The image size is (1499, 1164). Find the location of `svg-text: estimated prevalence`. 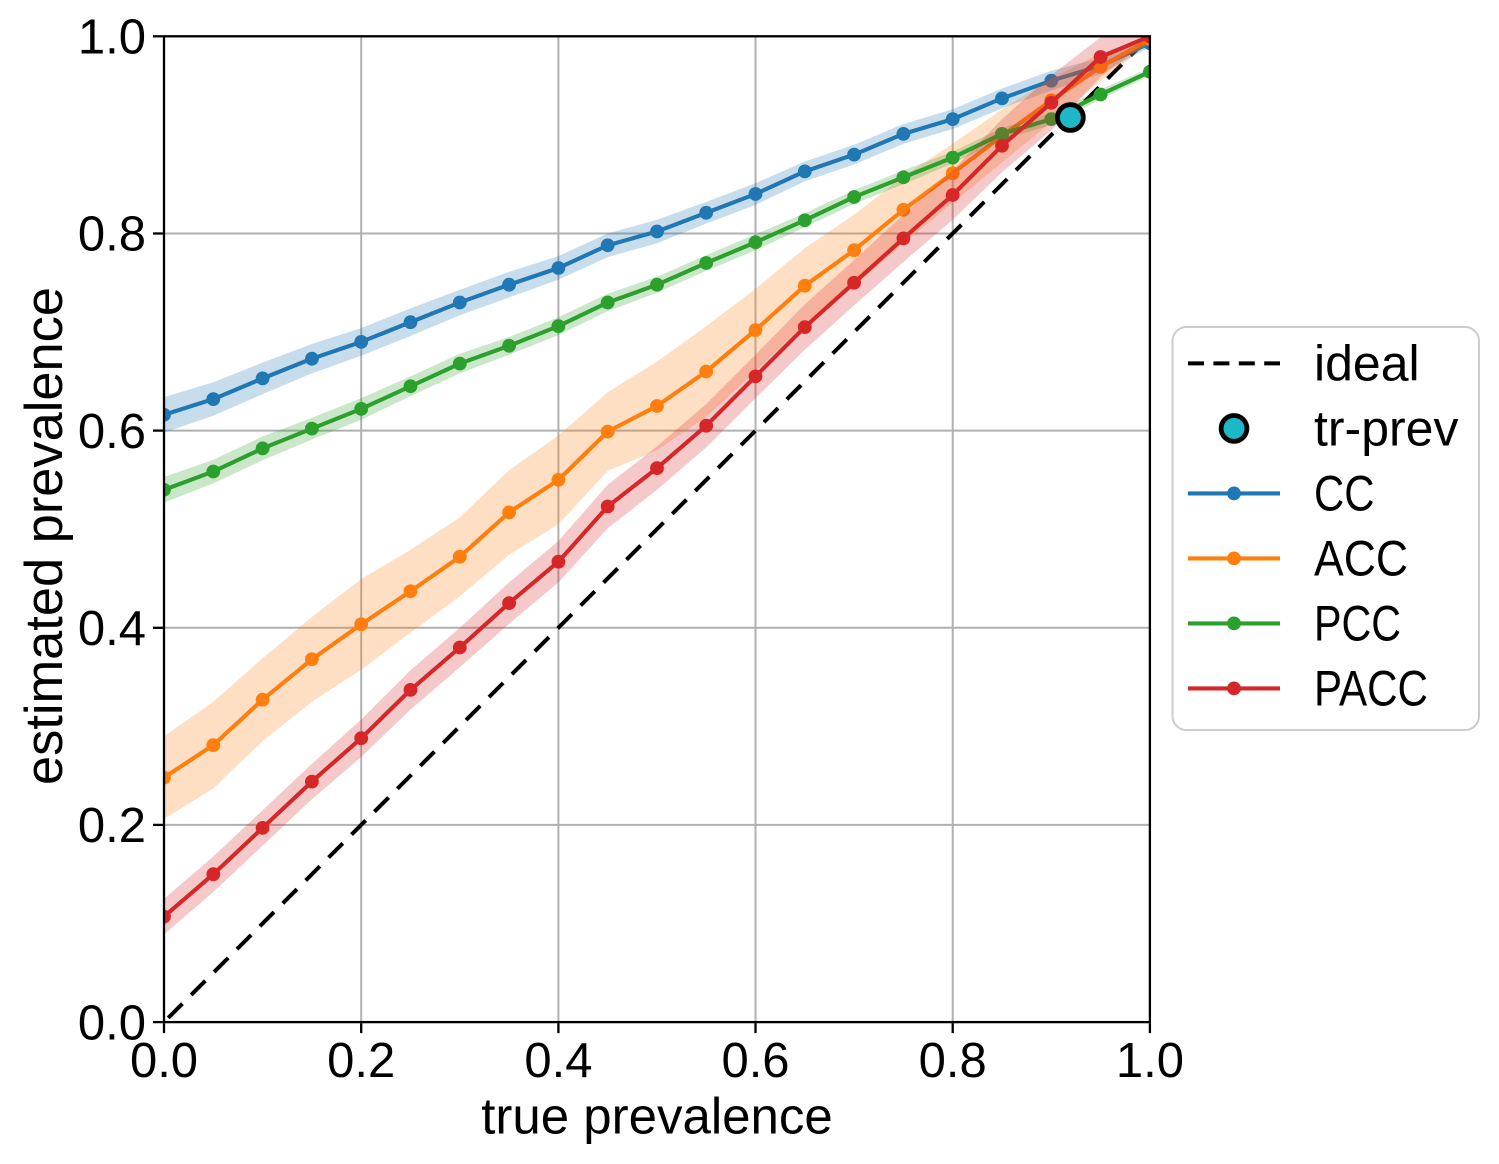

svg-text: estimated prevalence is located at coordinates (45, 536).